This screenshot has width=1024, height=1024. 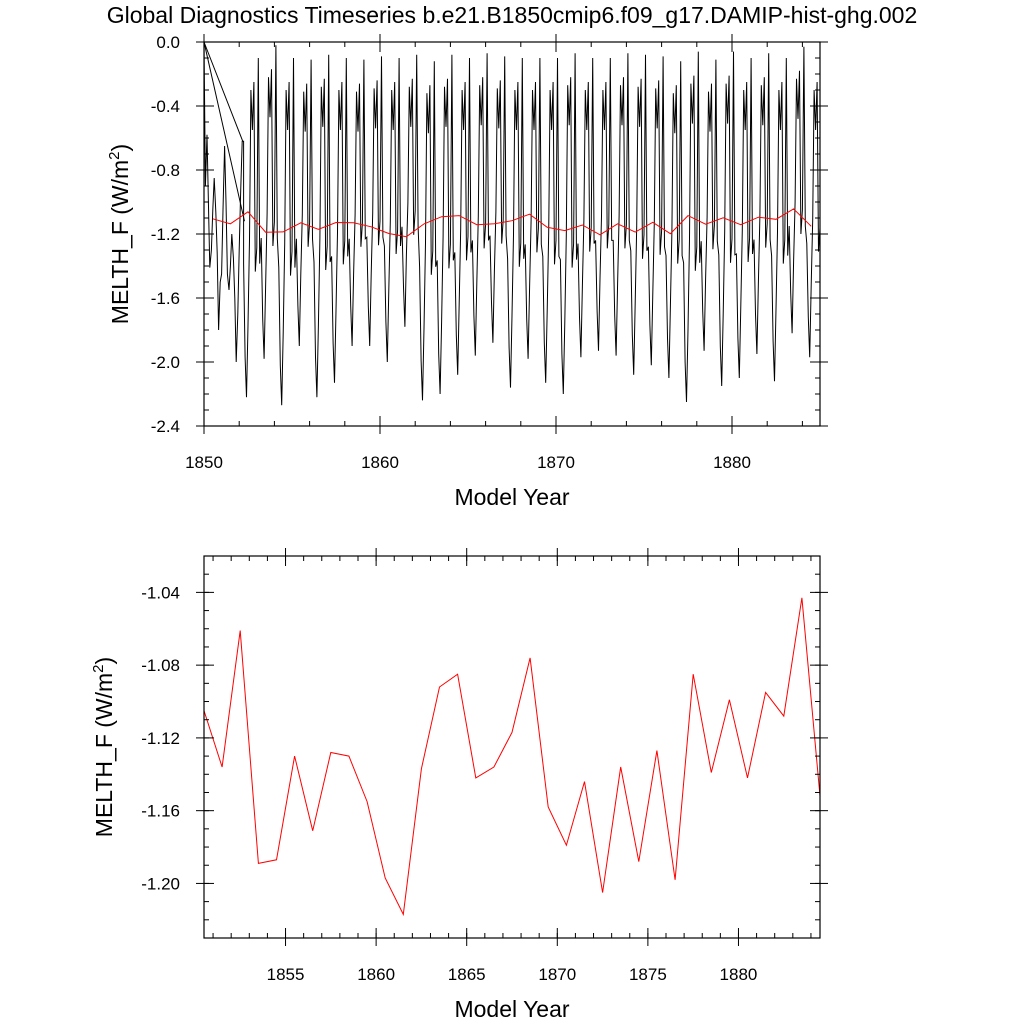 What do you see at coordinates (165, 234) in the screenshot?
I see `y-tick-label: -1.2` at bounding box center [165, 234].